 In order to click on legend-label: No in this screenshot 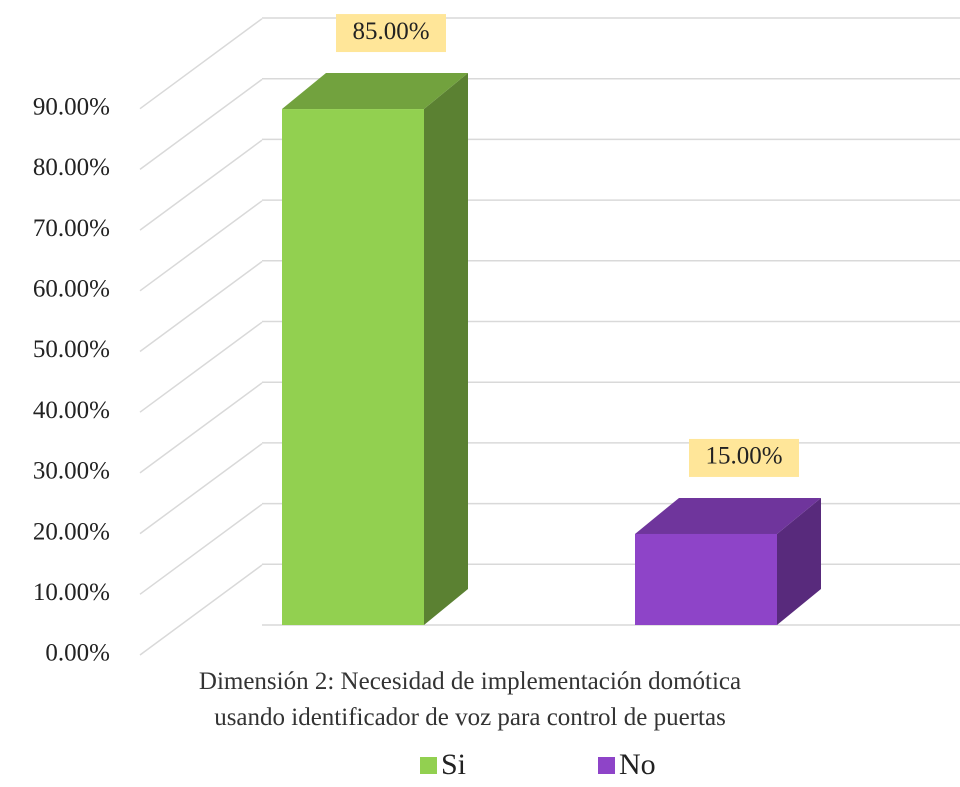, I will do `click(637, 764)`.